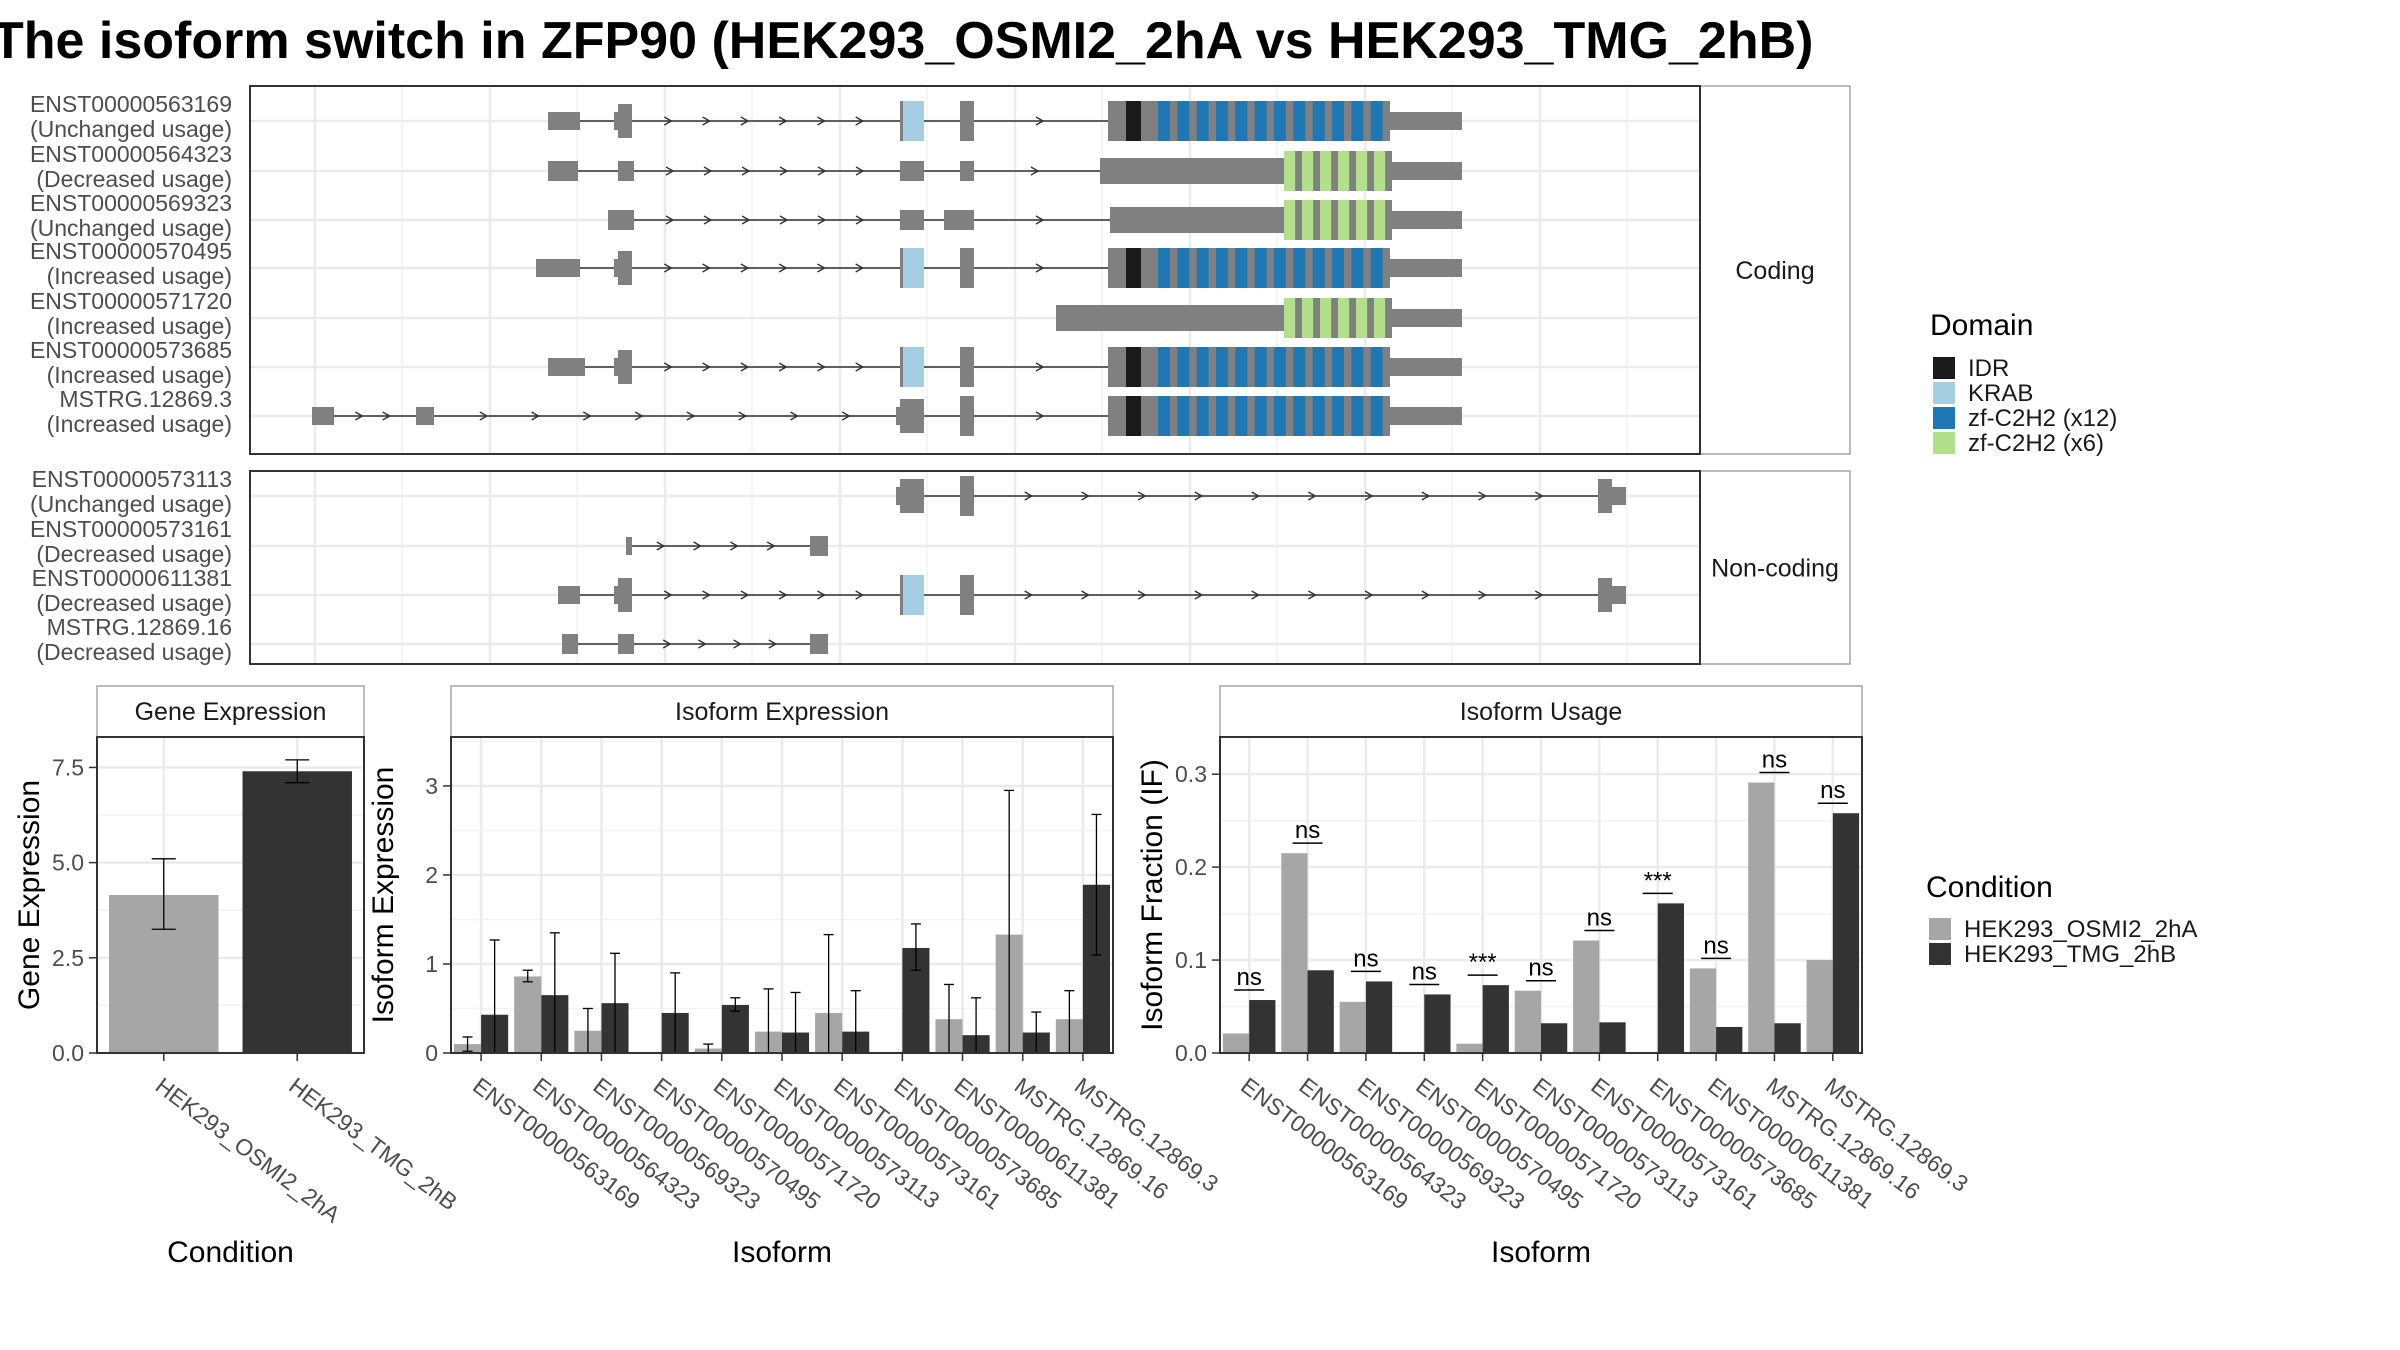 Image resolution: width=2400 pixels, height=1350 pixels. What do you see at coordinates (29, 895) in the screenshot?
I see `y-axis-title: Gene Expression` at bounding box center [29, 895].